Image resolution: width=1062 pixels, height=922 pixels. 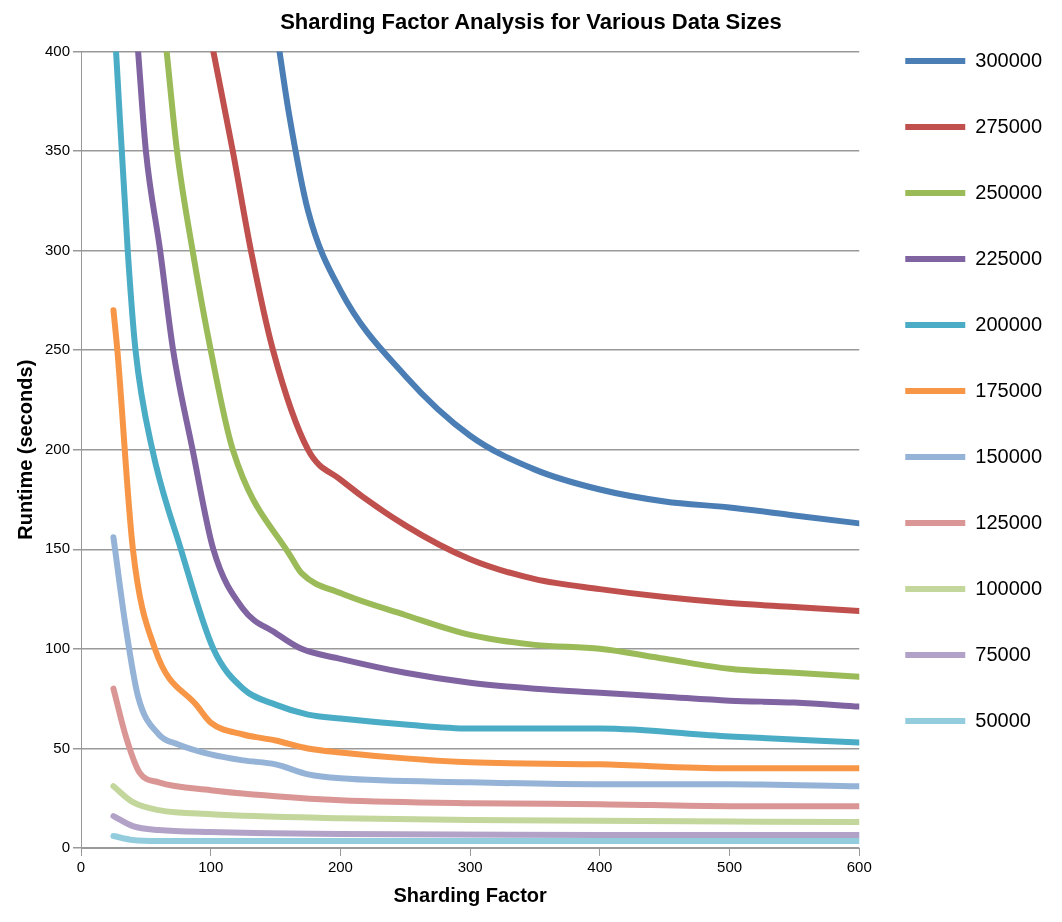 What do you see at coordinates (730, 867) in the screenshot?
I see `x-tick-label: 500` at bounding box center [730, 867].